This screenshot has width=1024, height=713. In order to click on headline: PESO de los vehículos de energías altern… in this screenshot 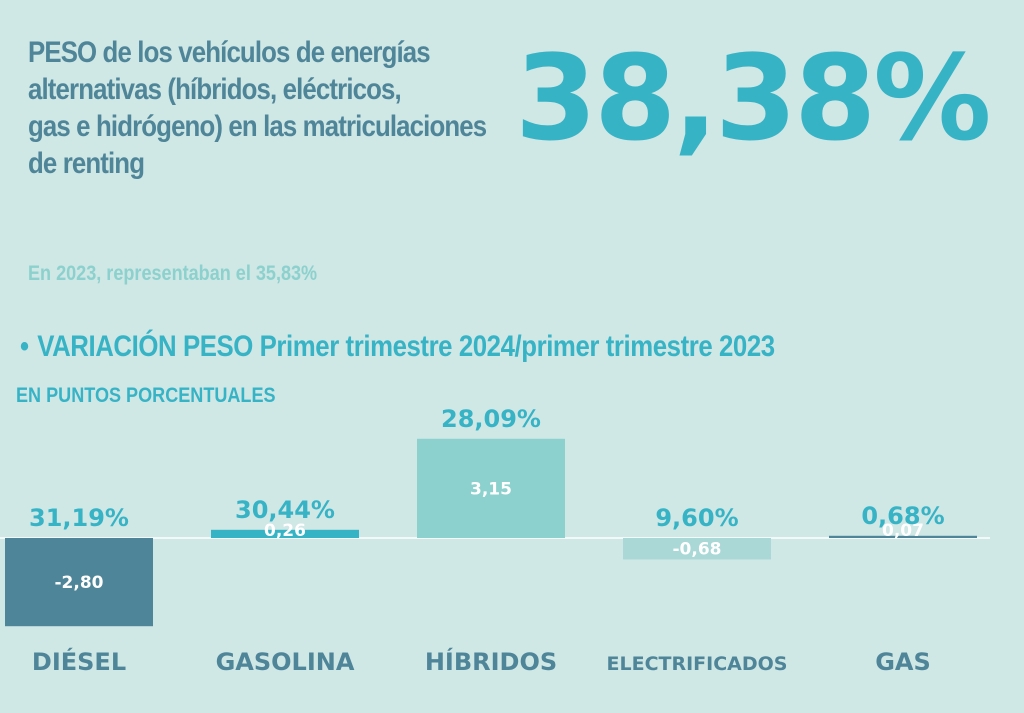, I will do `click(273, 108)`.